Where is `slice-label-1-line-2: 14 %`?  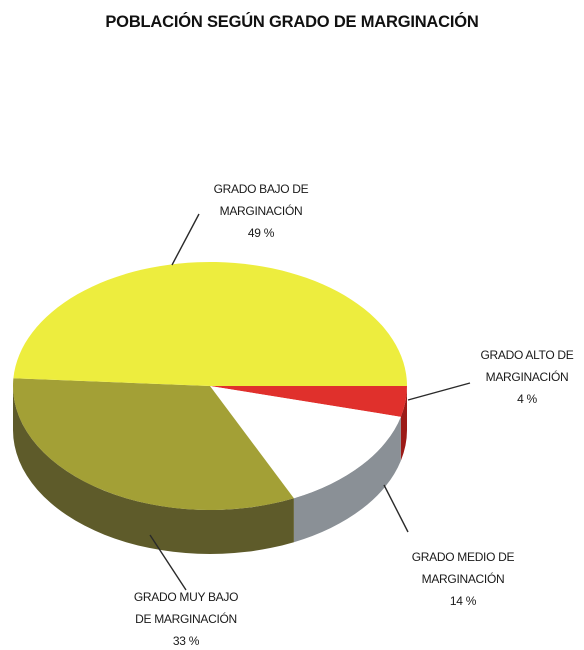 slice-label-1-line-2: 14 % is located at coordinates (463, 601).